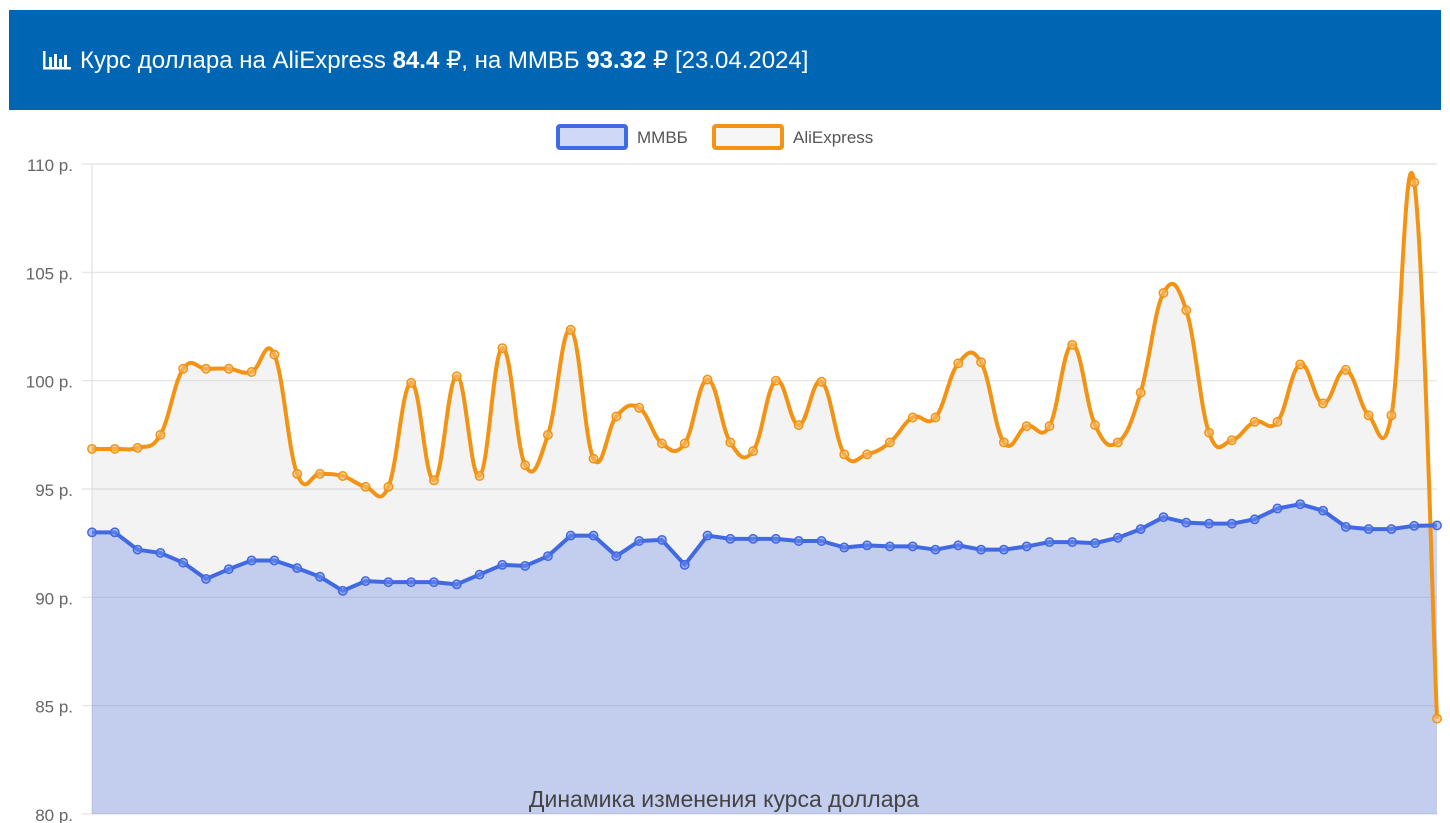 The height and width of the screenshot is (823, 1450). What do you see at coordinates (592, 137) in the screenshot?
I see `legend-swatch-mmvb` at bounding box center [592, 137].